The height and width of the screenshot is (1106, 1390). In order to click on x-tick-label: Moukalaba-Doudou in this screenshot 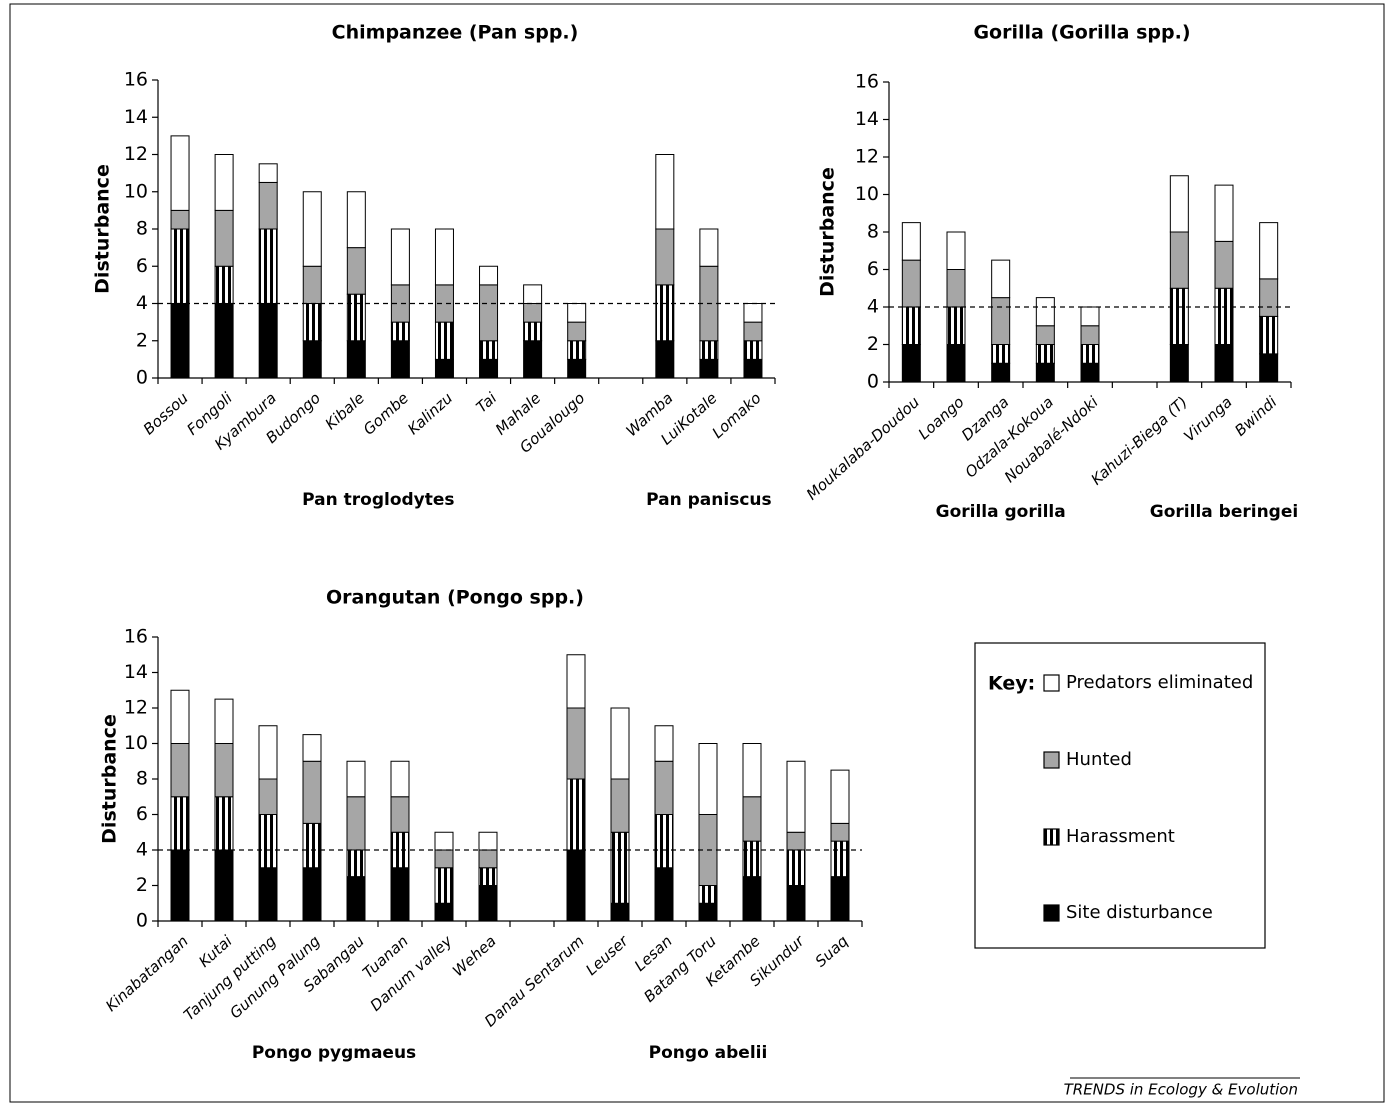, I will do `click(863, 448)`.